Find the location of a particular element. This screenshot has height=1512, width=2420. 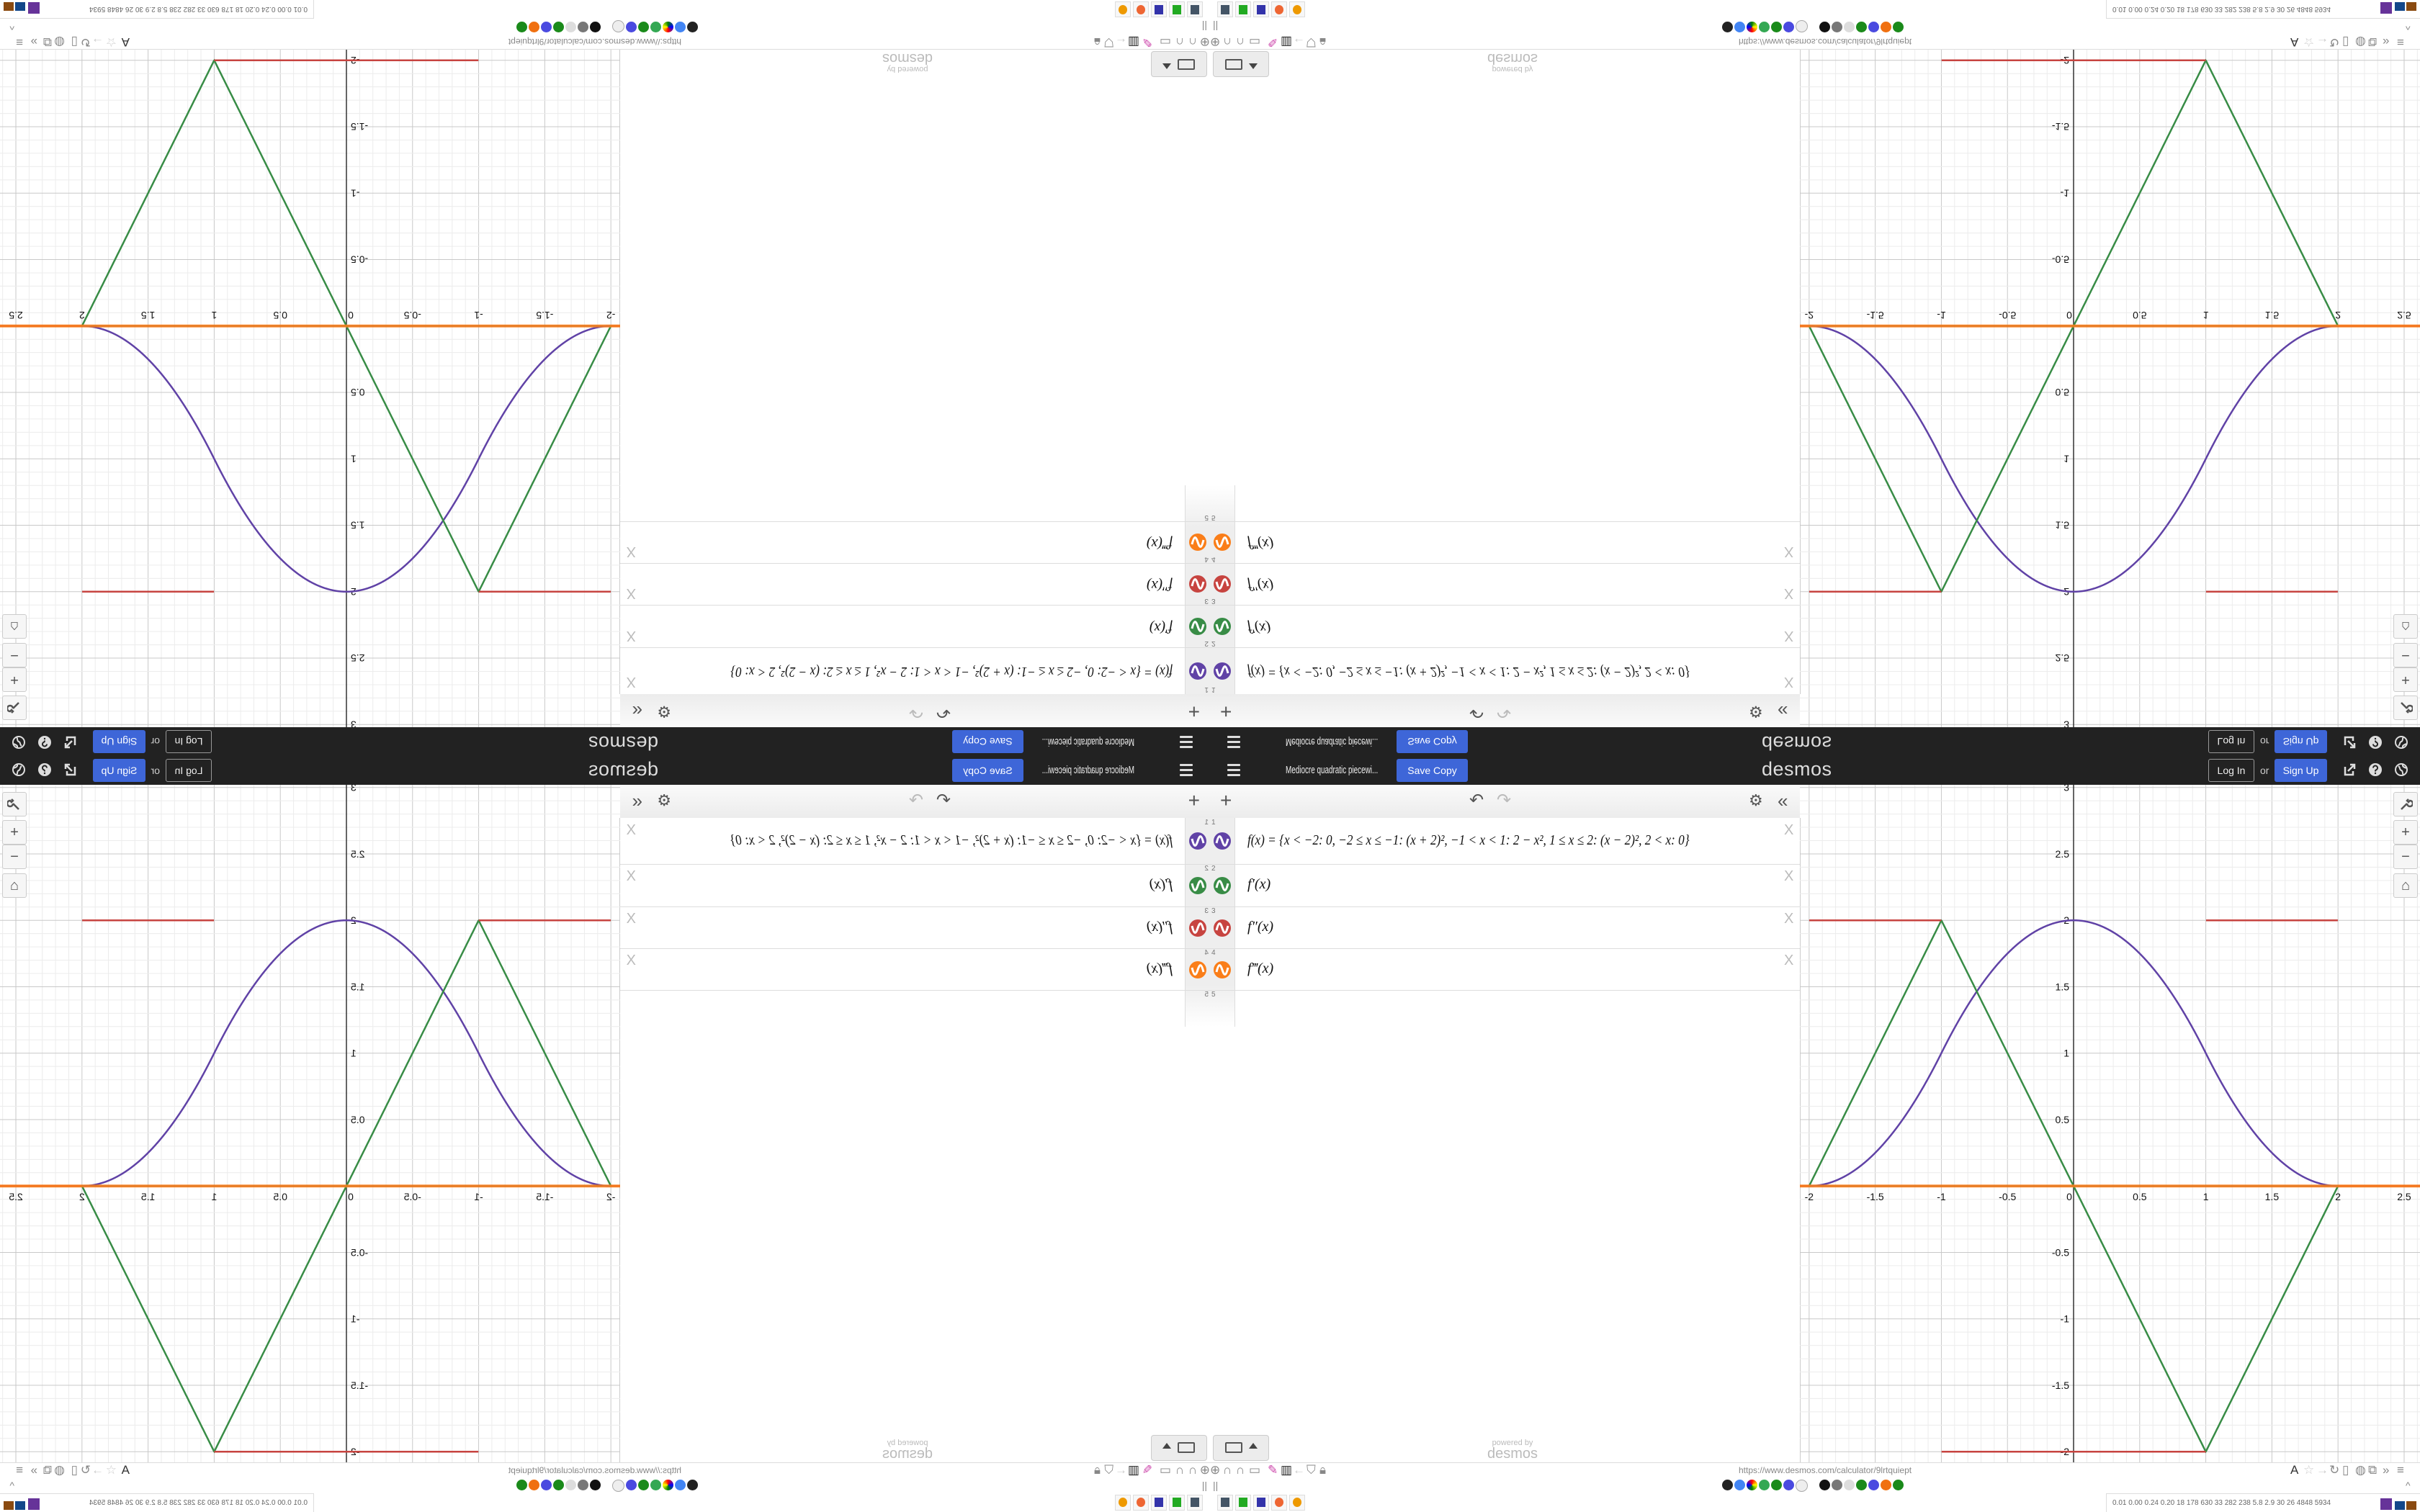

firefox-app-icon is located at coordinates (1279, 9).